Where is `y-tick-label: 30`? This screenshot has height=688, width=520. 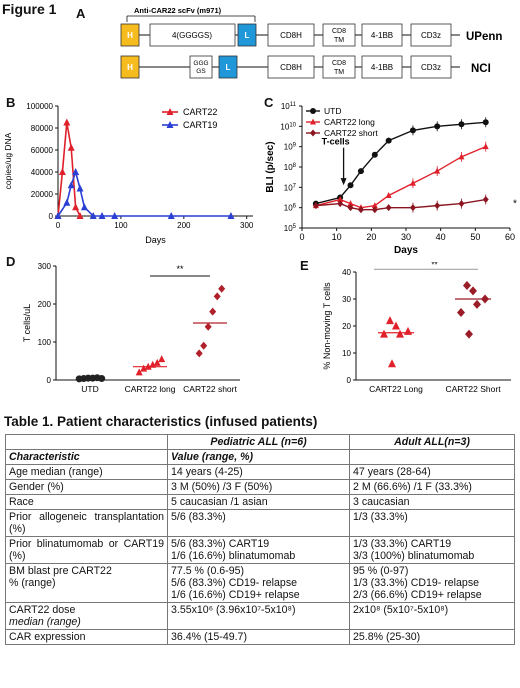
y-tick-label: 30 is located at coordinates (346, 299).